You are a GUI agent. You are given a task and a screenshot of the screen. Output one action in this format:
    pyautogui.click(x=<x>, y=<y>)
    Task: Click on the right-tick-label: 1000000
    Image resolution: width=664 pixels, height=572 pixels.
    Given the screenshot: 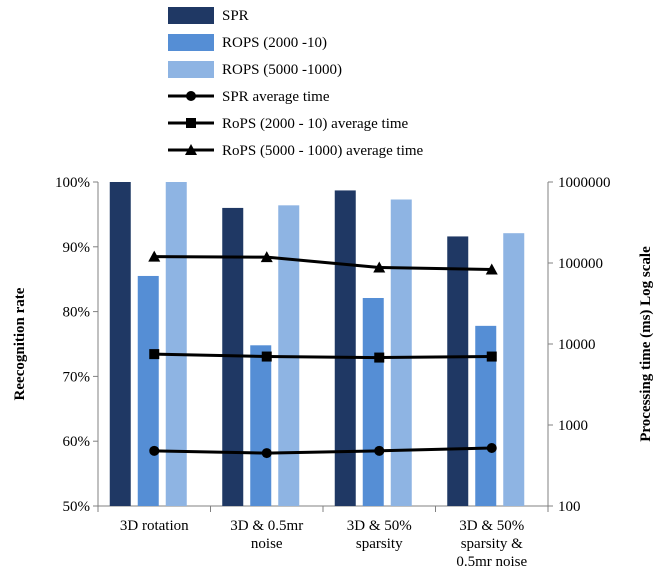 What is the action you would take?
    pyautogui.click(x=584, y=183)
    